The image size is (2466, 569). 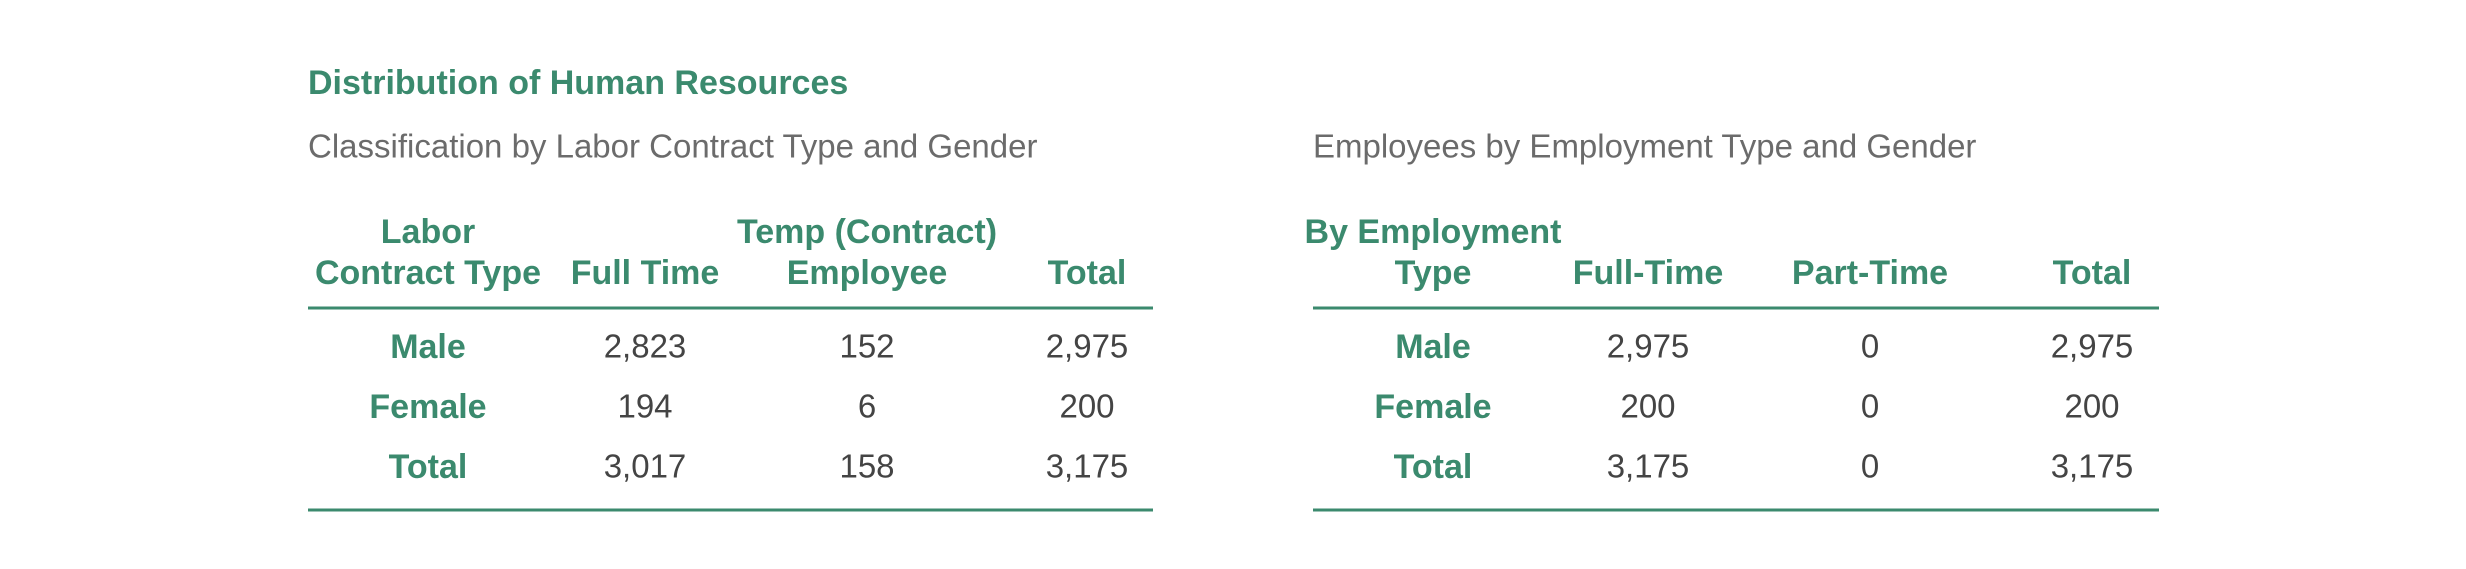 What do you see at coordinates (645, 273) in the screenshot?
I see `column-header: Full Time` at bounding box center [645, 273].